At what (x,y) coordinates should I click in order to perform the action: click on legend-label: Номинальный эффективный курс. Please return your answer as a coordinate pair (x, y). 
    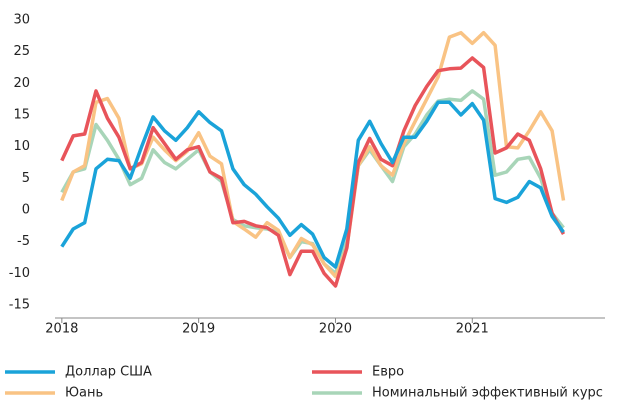
    Looking at the image, I should click on (487, 393).